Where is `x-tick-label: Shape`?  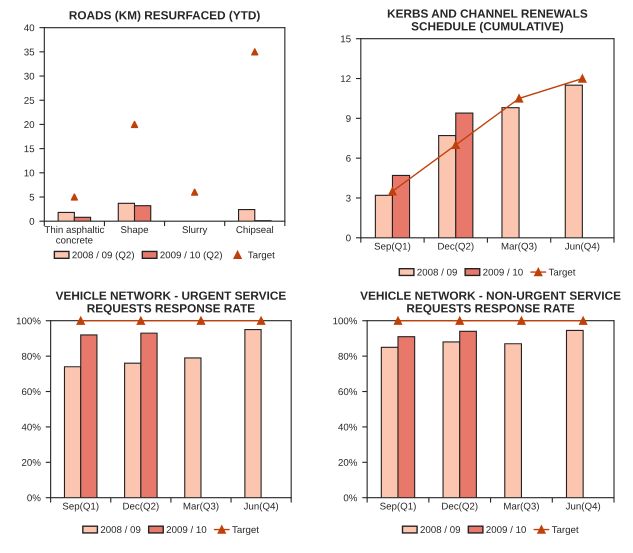
x-tick-label: Shape is located at coordinates (134, 230).